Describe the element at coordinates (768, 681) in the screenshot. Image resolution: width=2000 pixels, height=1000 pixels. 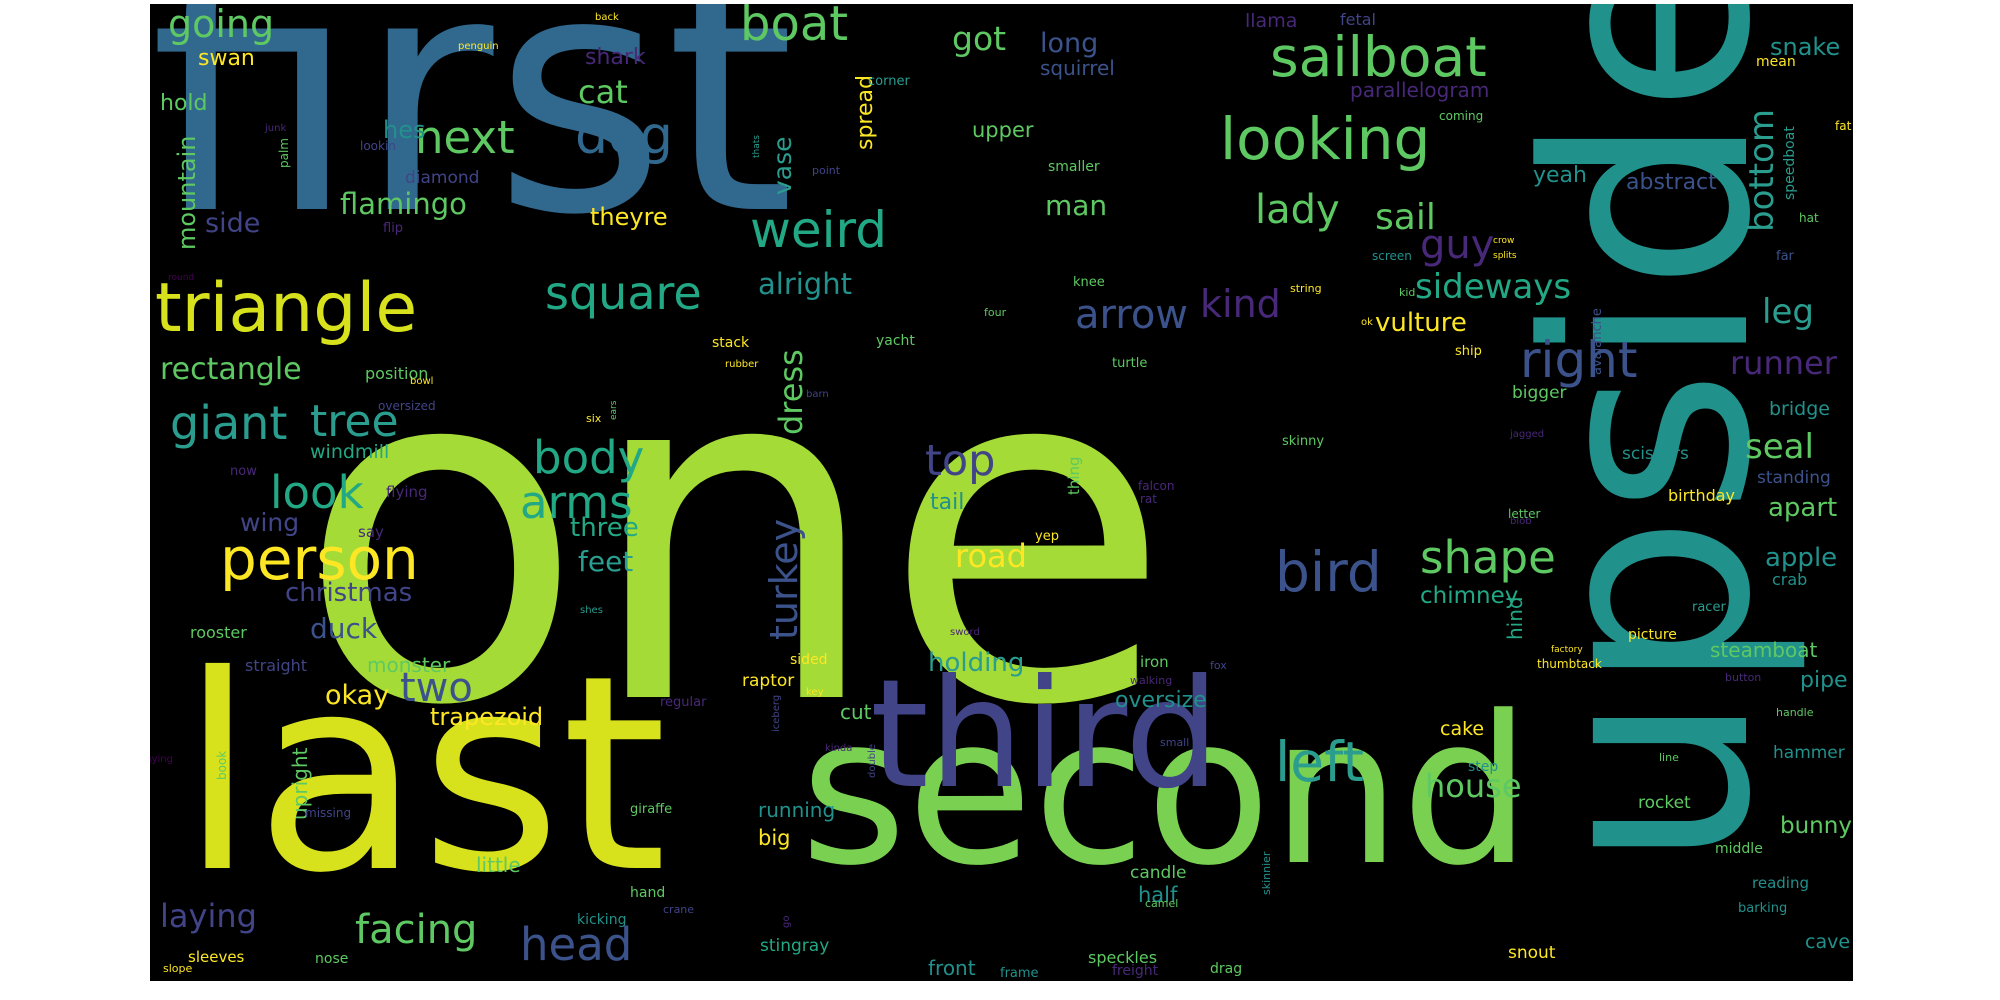
I see `word-raptor: raptor` at that location.